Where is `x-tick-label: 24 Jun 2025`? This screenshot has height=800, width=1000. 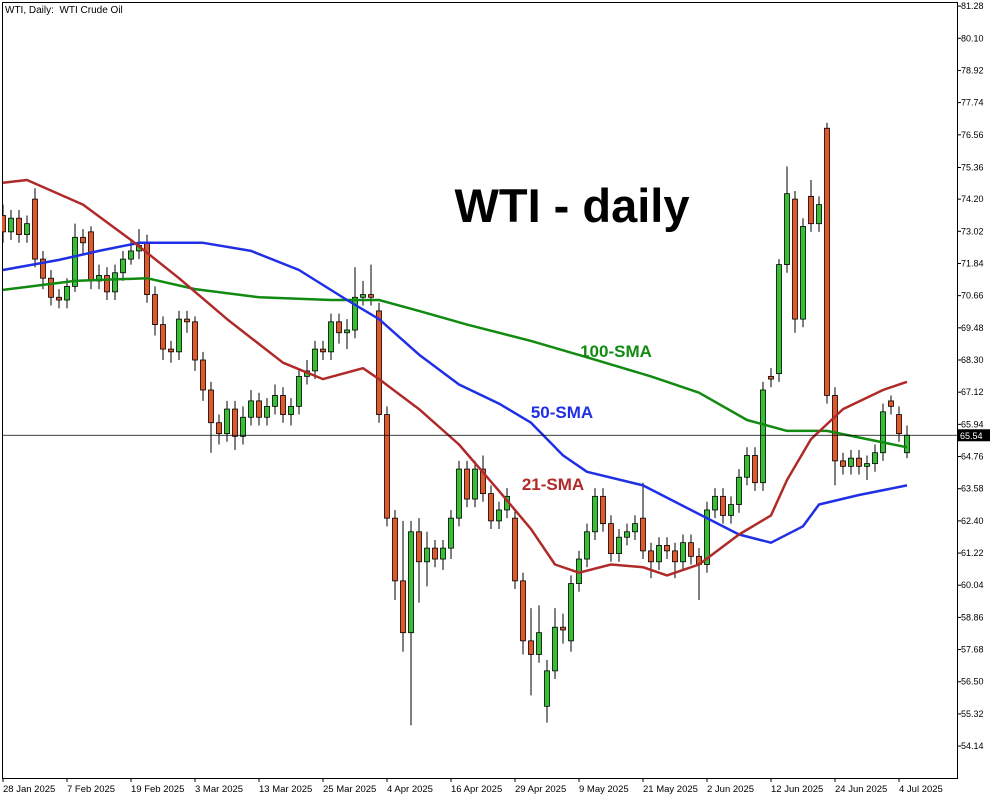 x-tick-label: 24 Jun 2025 is located at coordinates (861, 789).